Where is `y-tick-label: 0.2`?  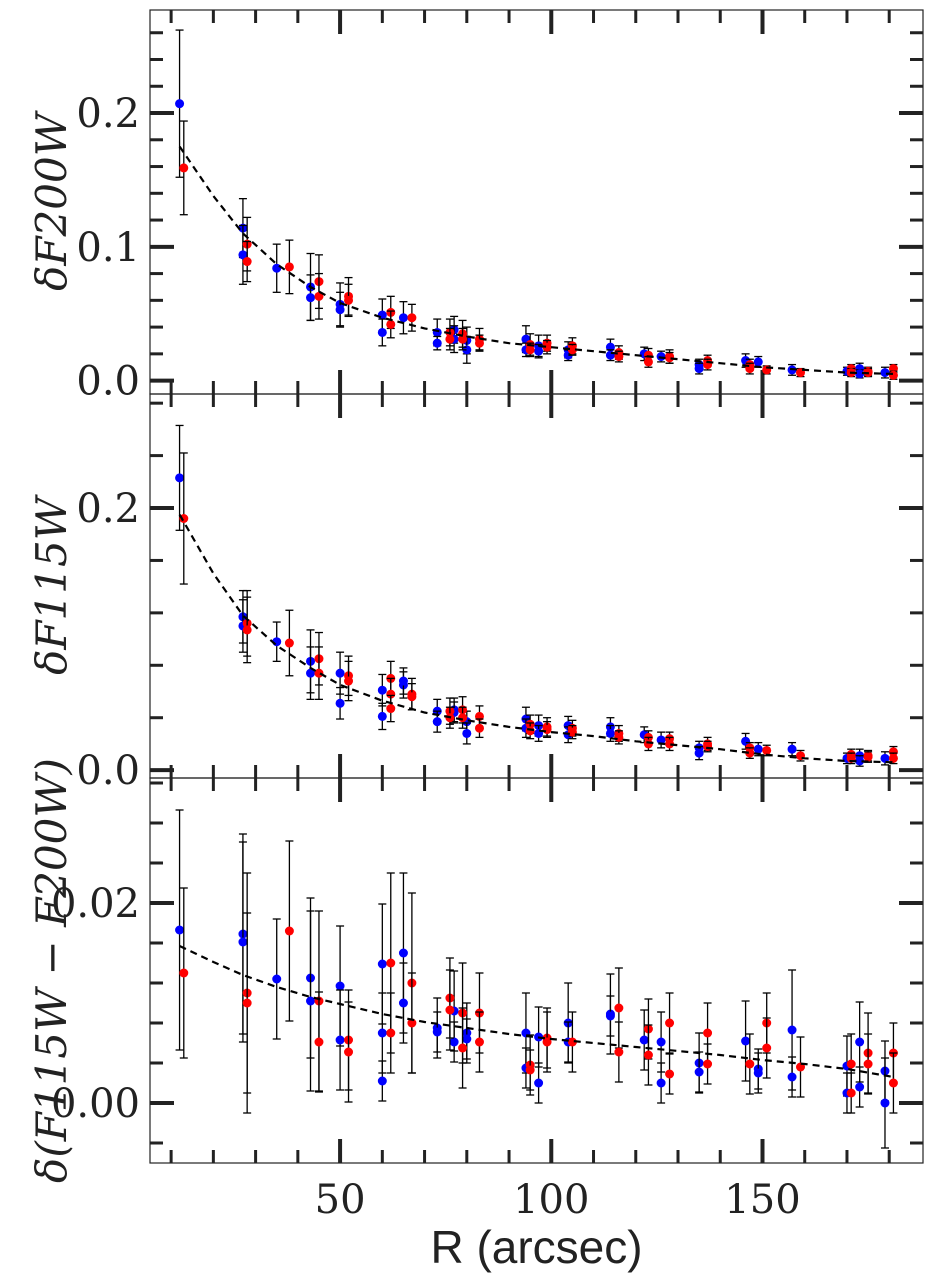
y-tick-label: 0.2 is located at coordinates (108, 114).